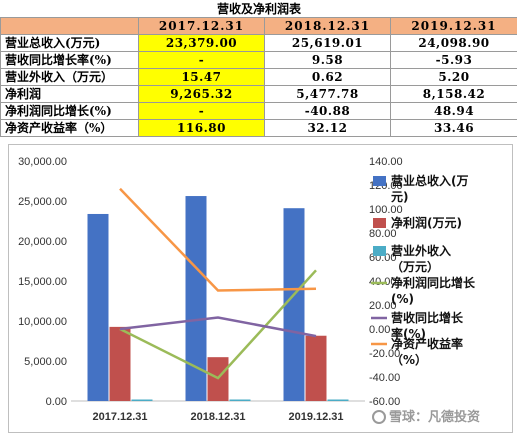 The image size is (517, 435). What do you see at coordinates (384, 378) in the screenshot?
I see `right-axis-tick-label: -40.00` at bounding box center [384, 378].